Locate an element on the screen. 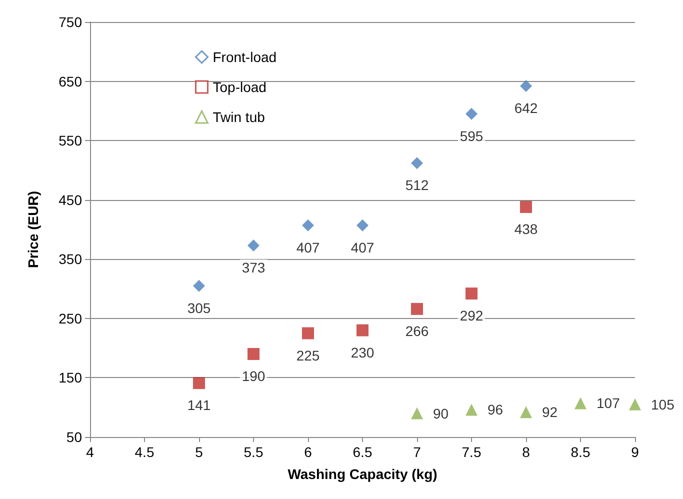  data-label: 230 is located at coordinates (362, 352).